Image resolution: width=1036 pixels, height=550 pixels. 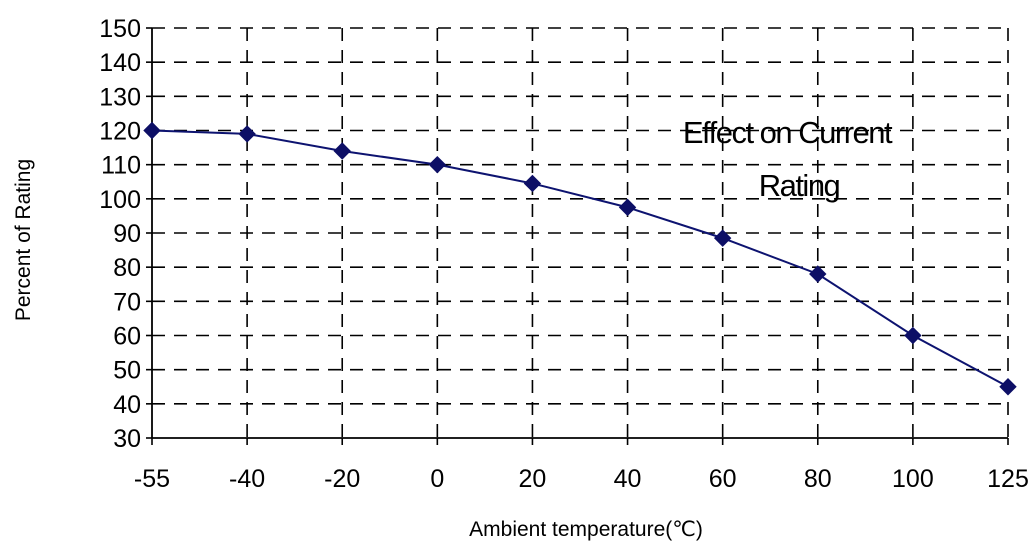 What do you see at coordinates (127, 439) in the screenshot?
I see `y-tick-label: 30` at bounding box center [127, 439].